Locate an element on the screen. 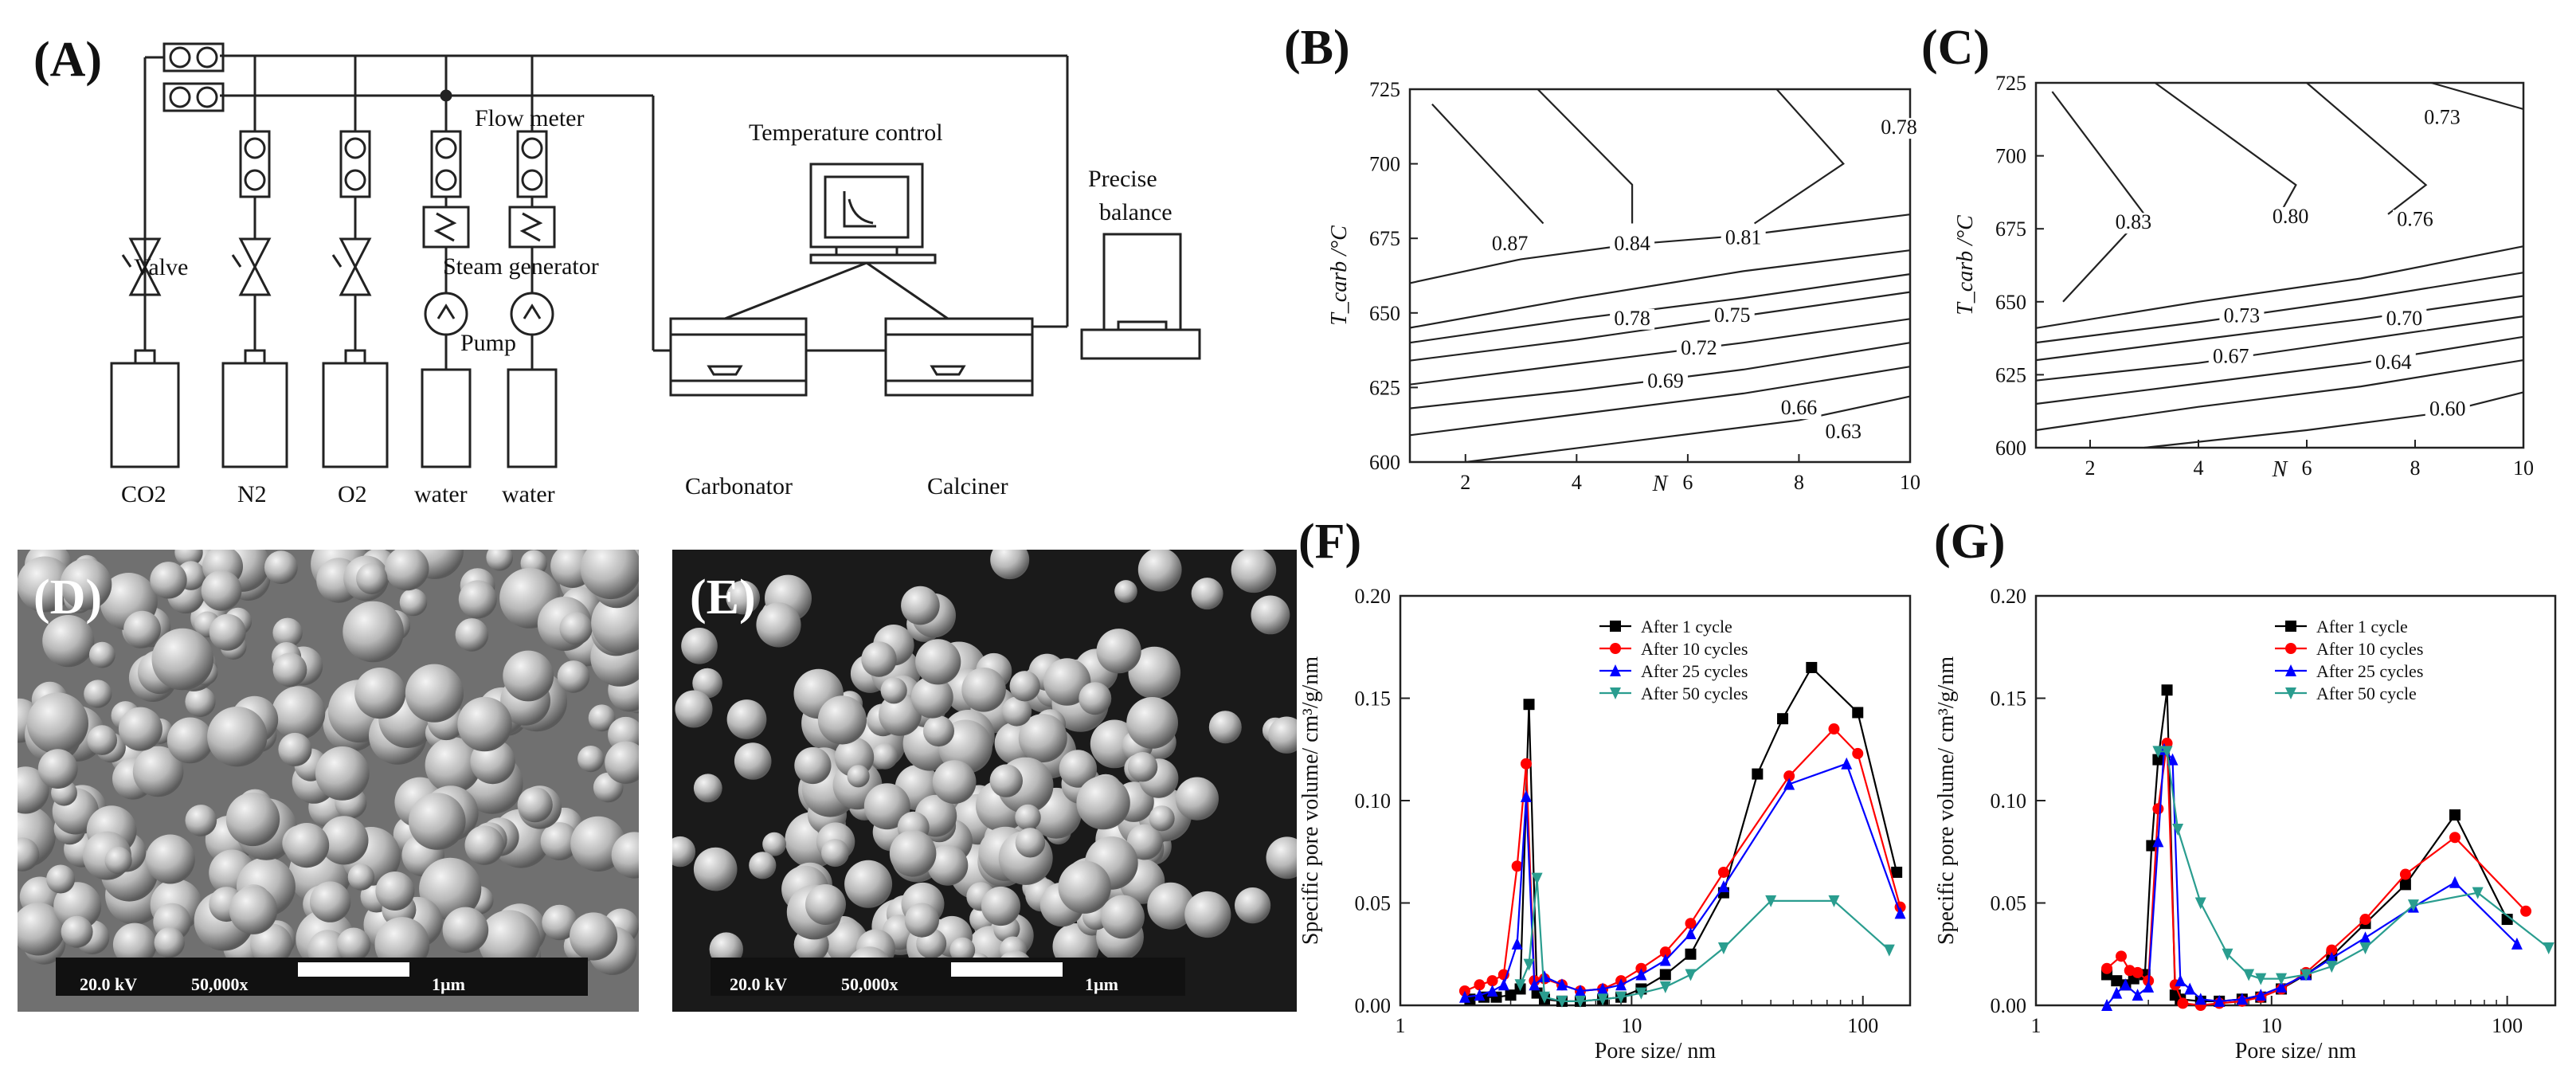 The height and width of the screenshot is (1085, 2576). y-tick-label: 0.10 is located at coordinates (1373, 801).